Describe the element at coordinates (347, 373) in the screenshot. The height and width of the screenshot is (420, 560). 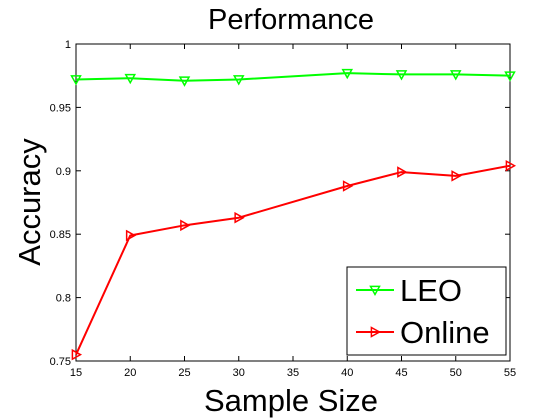
I see `x-tick-label: 40` at that location.